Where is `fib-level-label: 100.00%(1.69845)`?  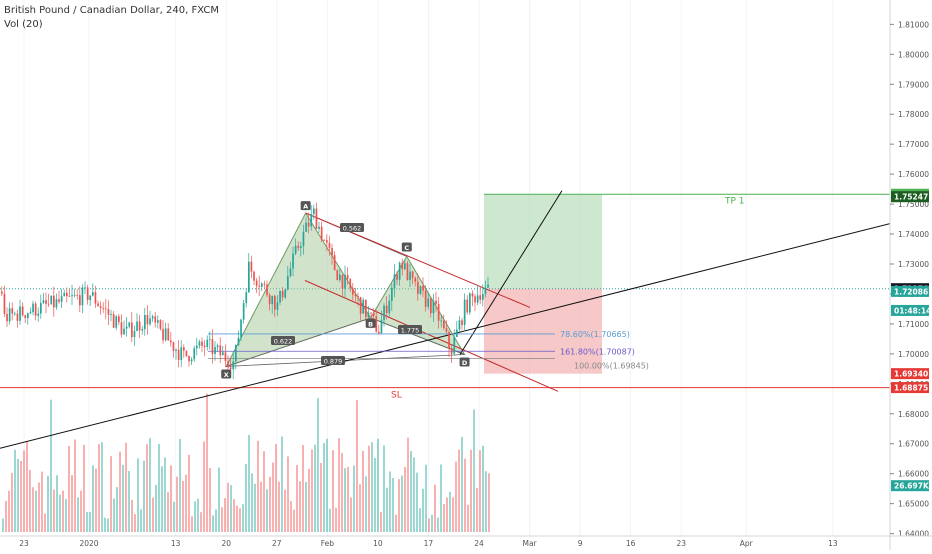 fib-level-label: 100.00%(1.69845) is located at coordinates (611, 366).